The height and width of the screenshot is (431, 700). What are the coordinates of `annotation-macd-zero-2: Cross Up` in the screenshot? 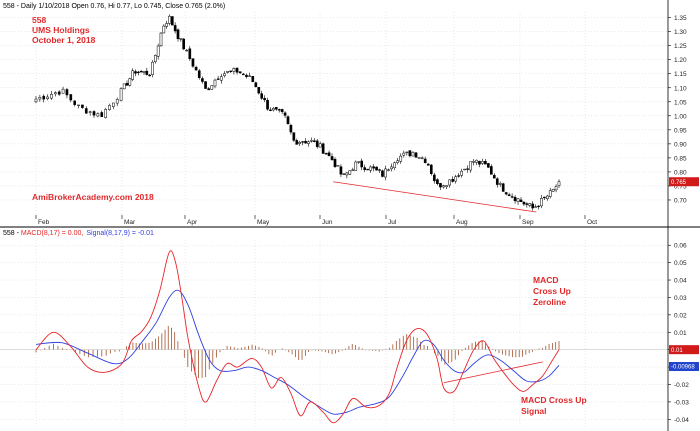 It's located at (552, 291).